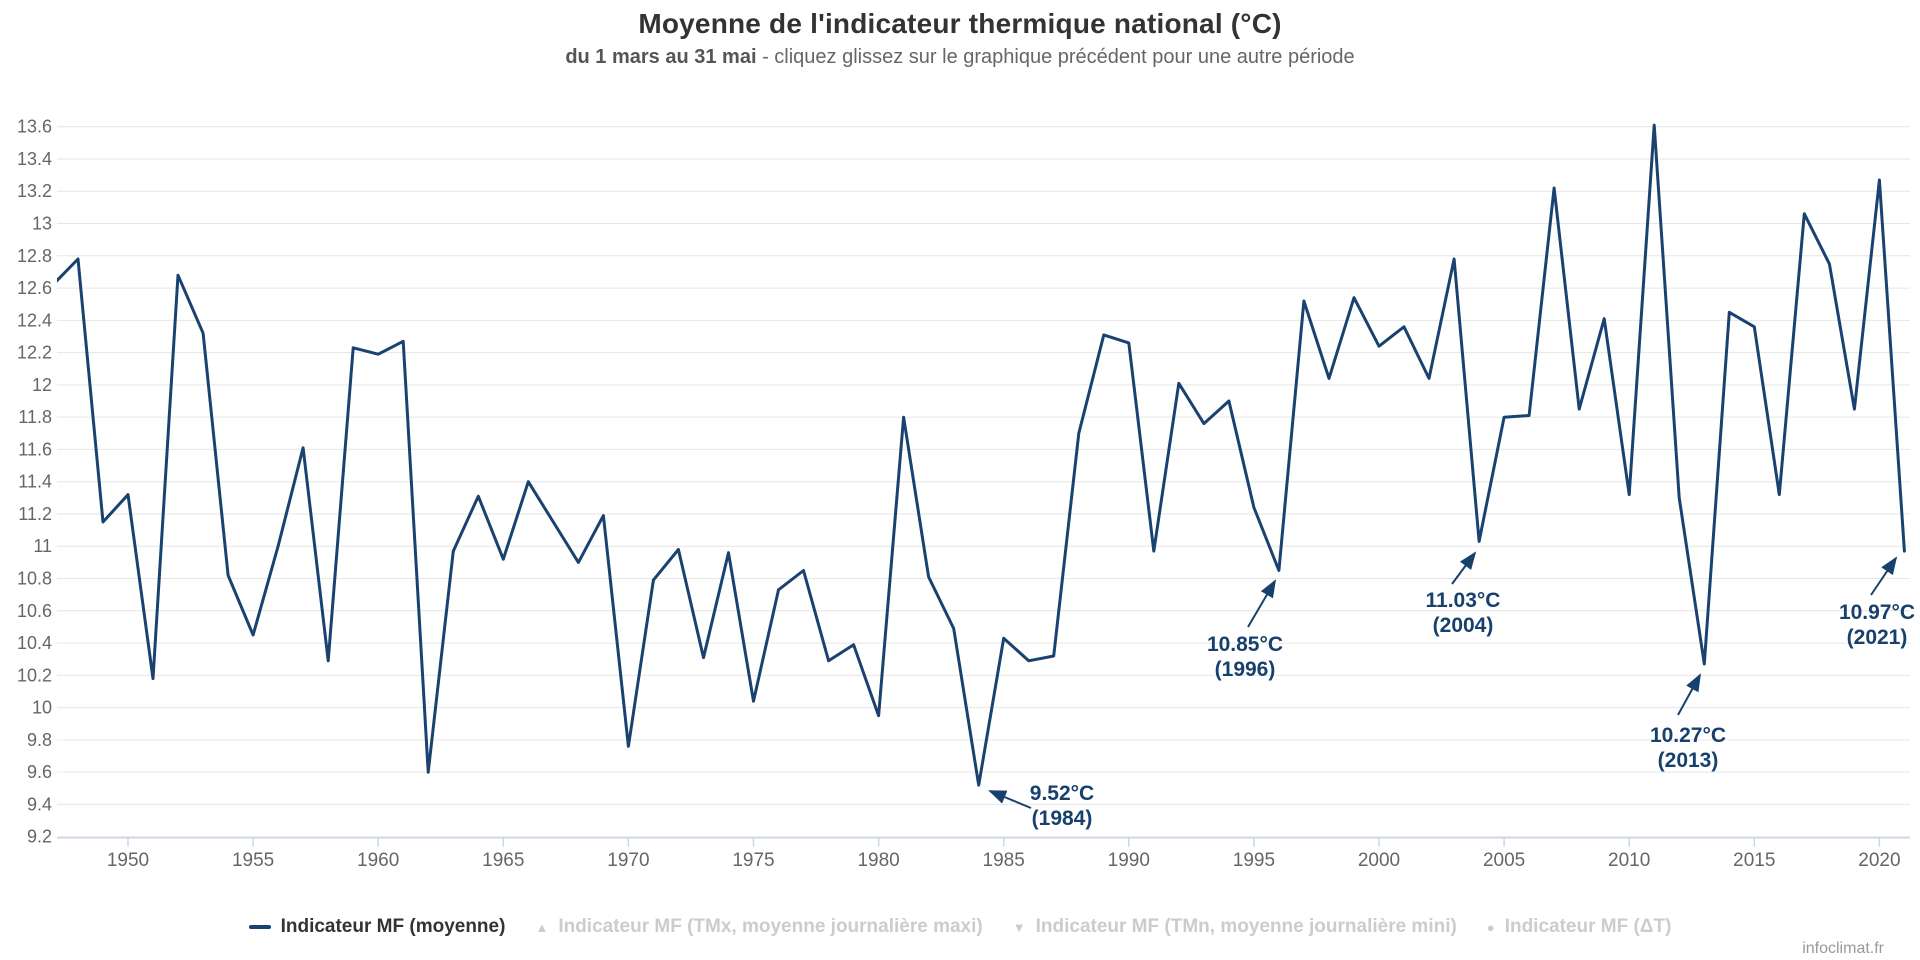 The height and width of the screenshot is (960, 1920). I want to click on circle-icon: ●, so click(1490, 927).